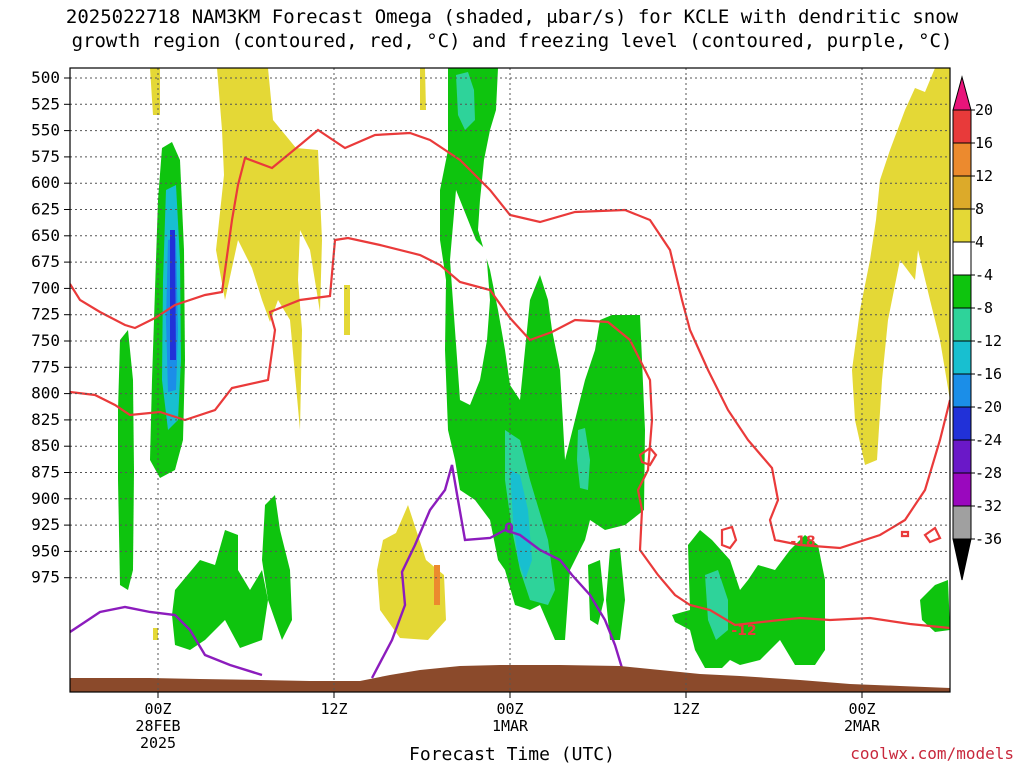 The width and height of the screenshot is (1024, 768). I want to click on colorbar-label: -36, so click(988, 539).